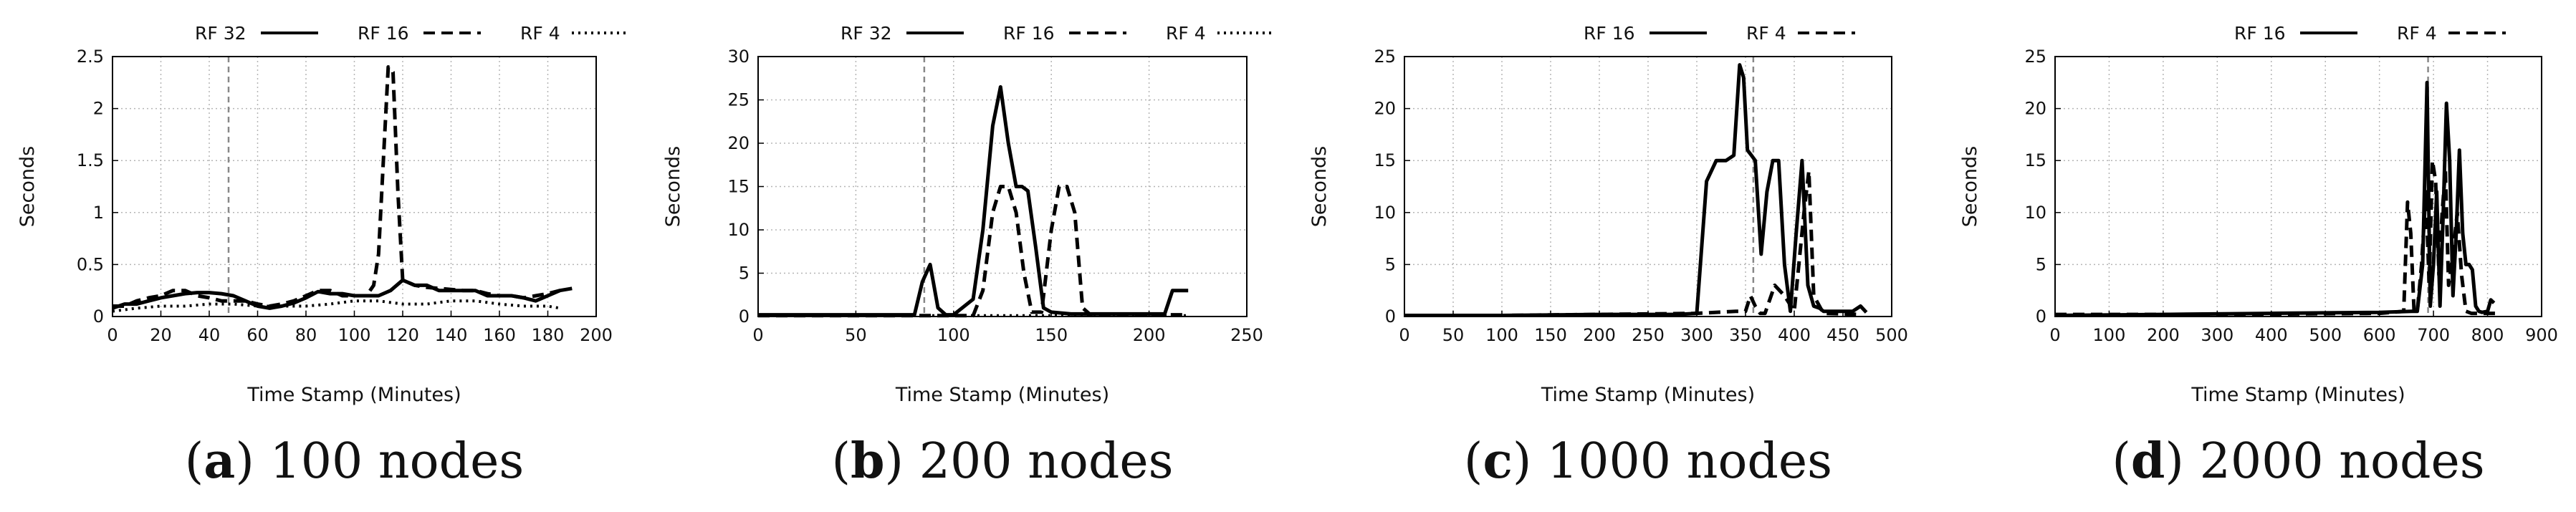 The width and height of the screenshot is (2576, 512). Describe the element at coordinates (2379, 335) in the screenshot. I see `x-tick-label: 600` at that location.